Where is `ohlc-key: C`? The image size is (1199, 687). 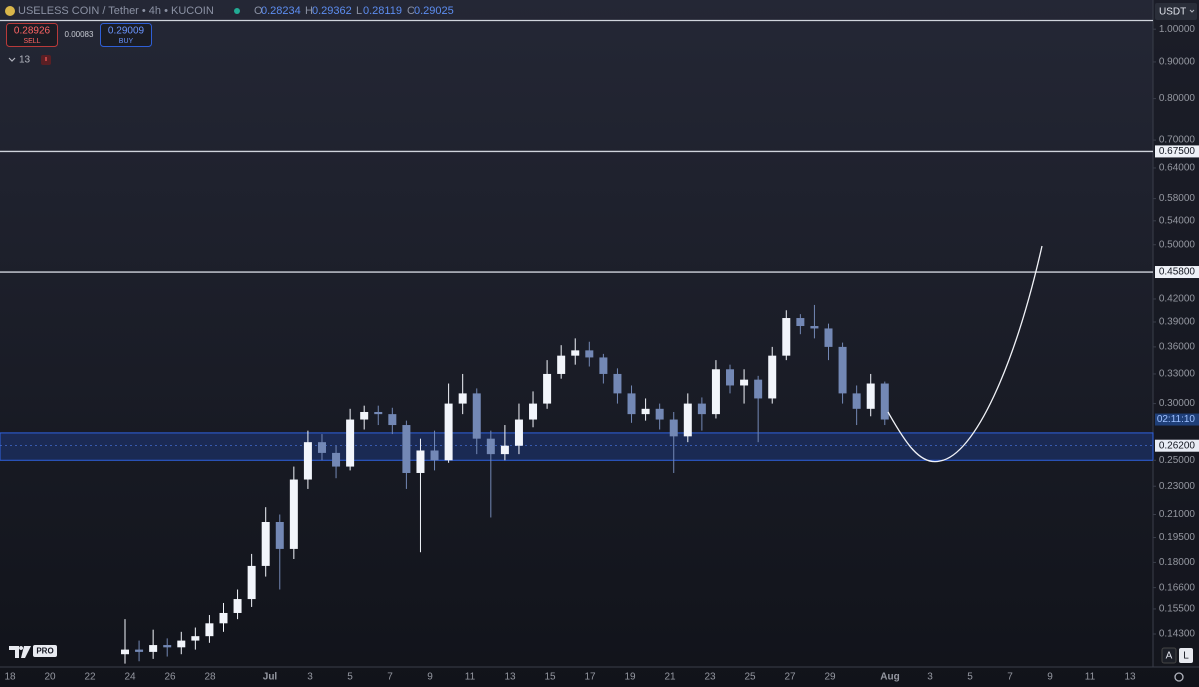 ohlc-key: C is located at coordinates (411, 11).